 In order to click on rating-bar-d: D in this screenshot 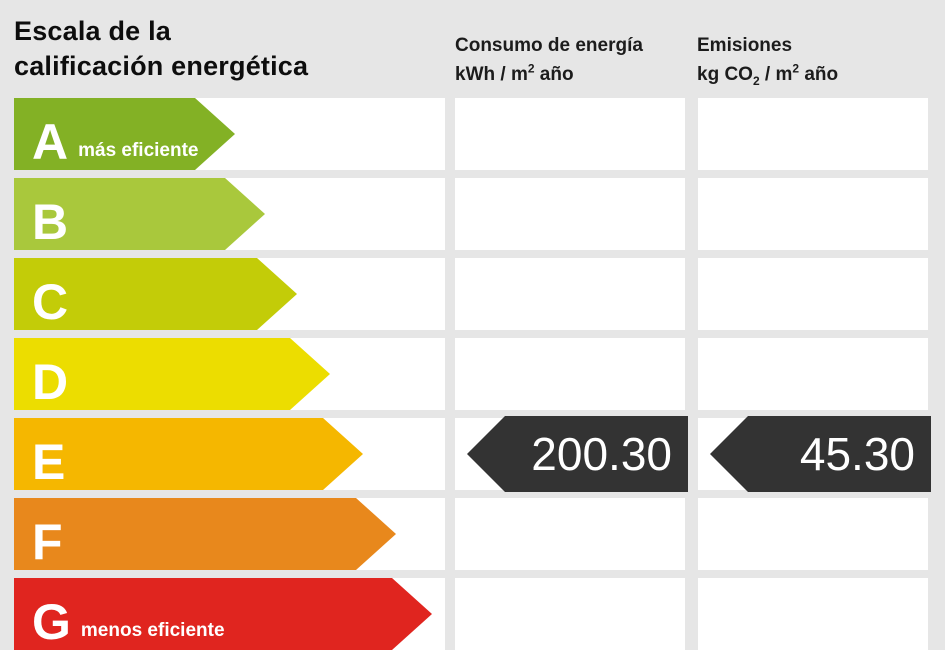, I will do `click(172, 374)`.